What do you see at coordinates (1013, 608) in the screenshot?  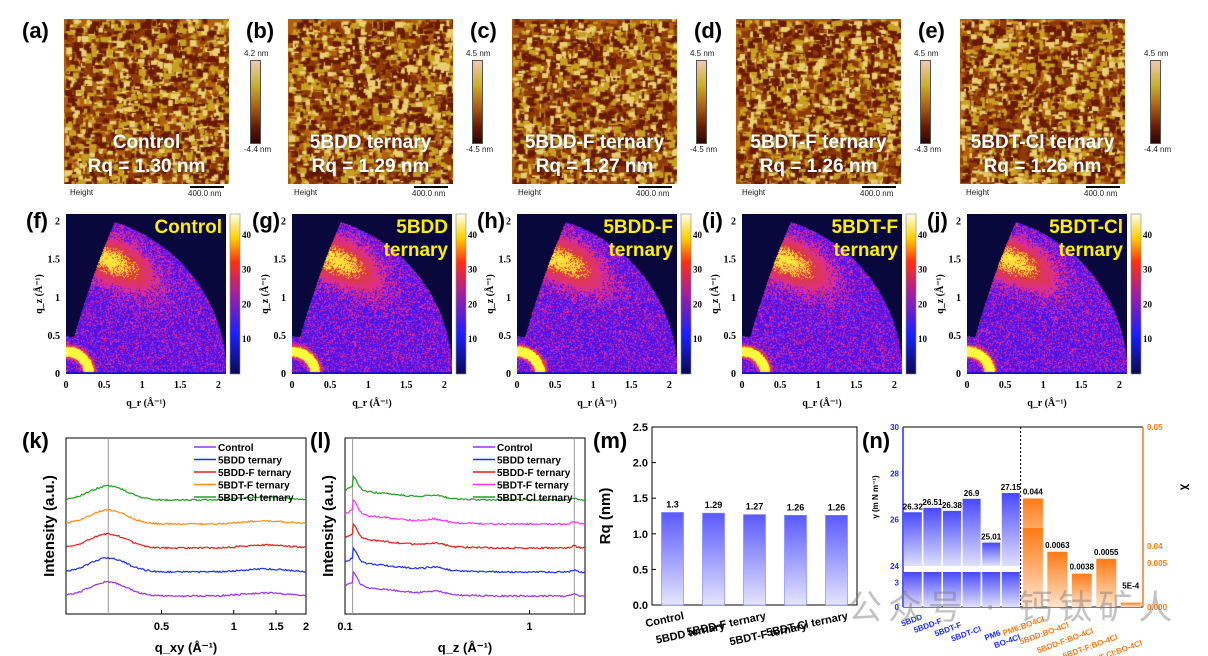 I see `watermark: 公众号 · 钙钛矿人` at bounding box center [1013, 608].